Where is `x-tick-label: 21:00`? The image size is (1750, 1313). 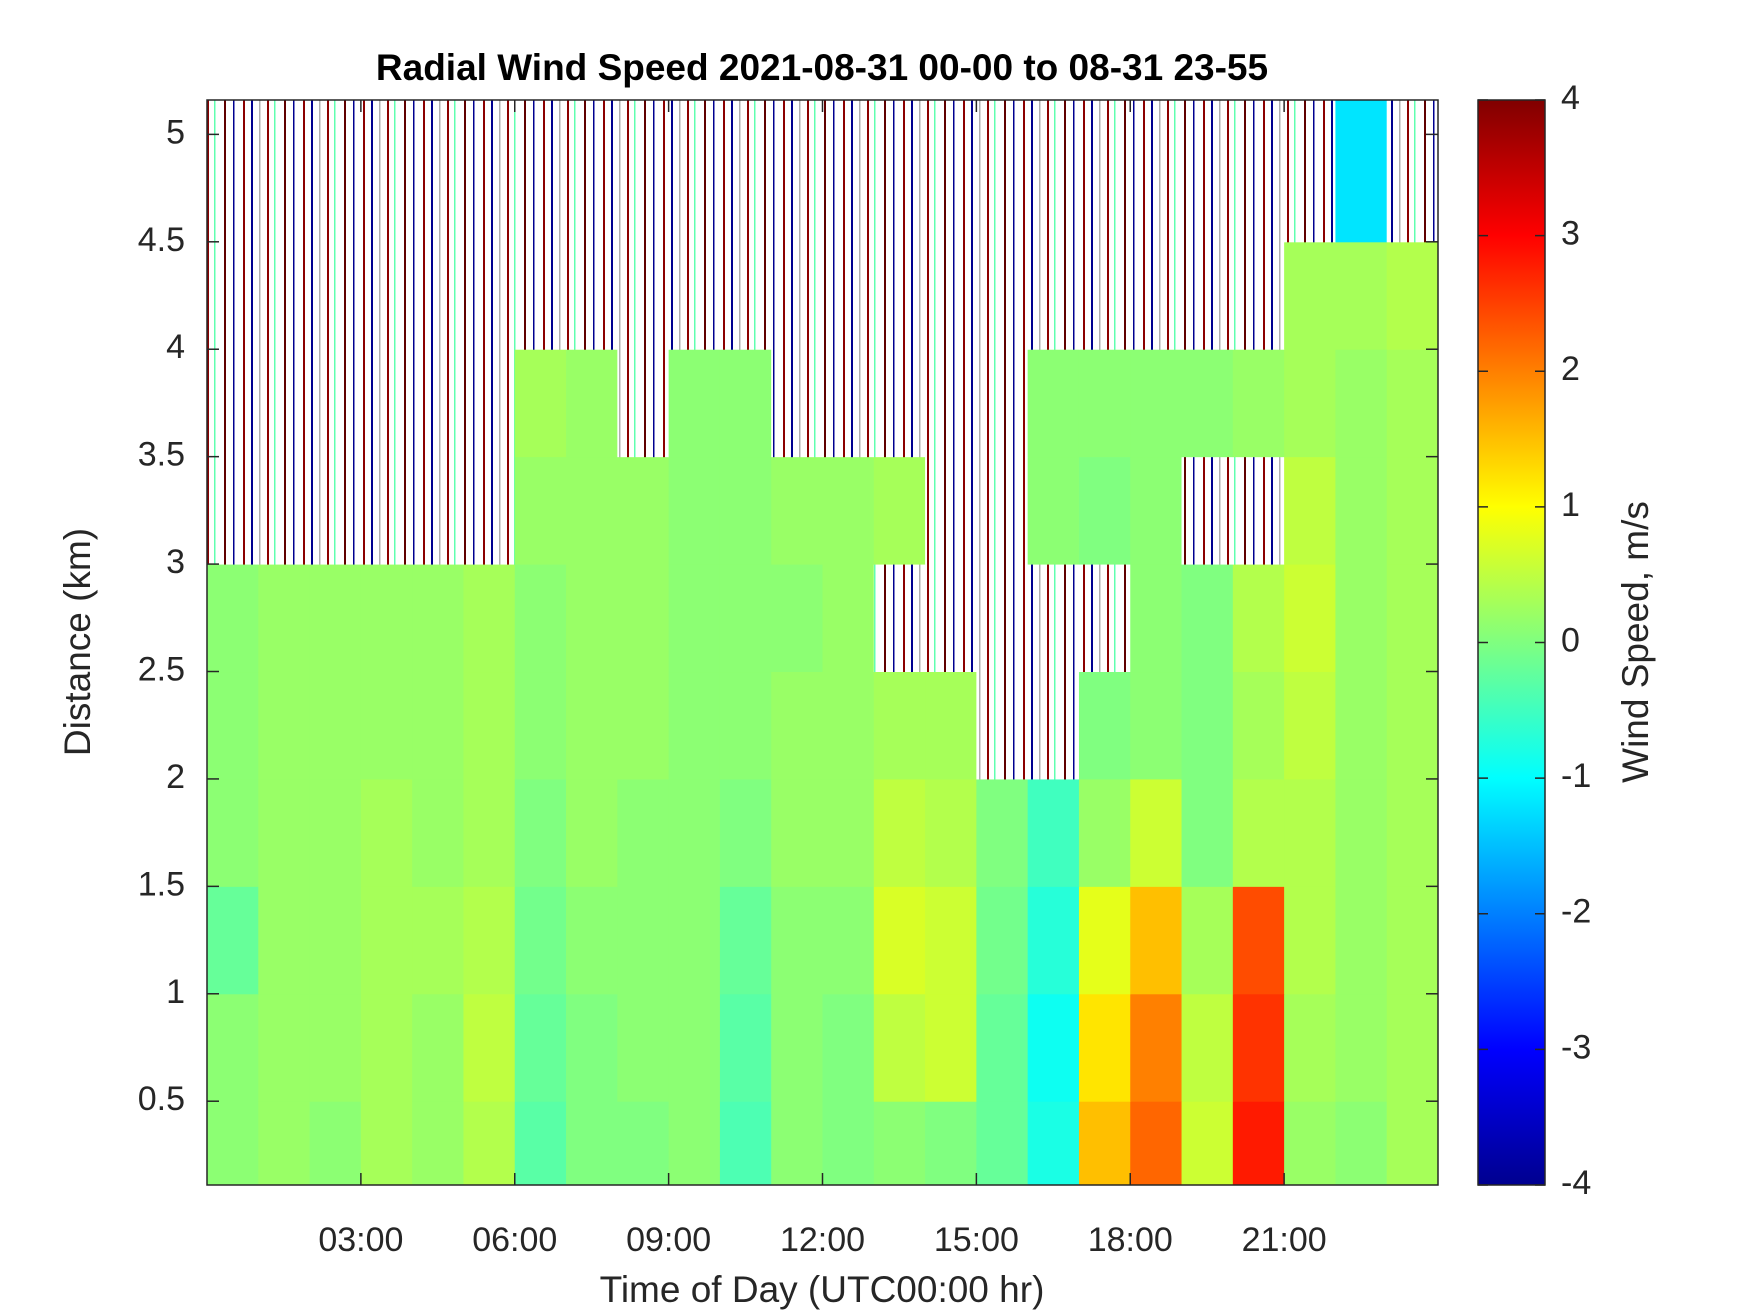 x-tick-label: 21:00 is located at coordinates (1284, 1240).